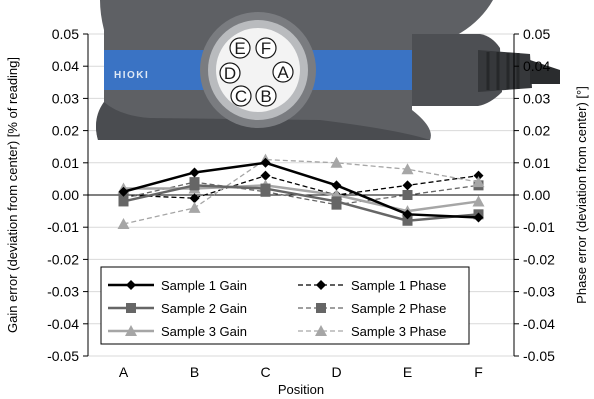  I want to click on left-tick-label: 0.00, so click(65, 195).